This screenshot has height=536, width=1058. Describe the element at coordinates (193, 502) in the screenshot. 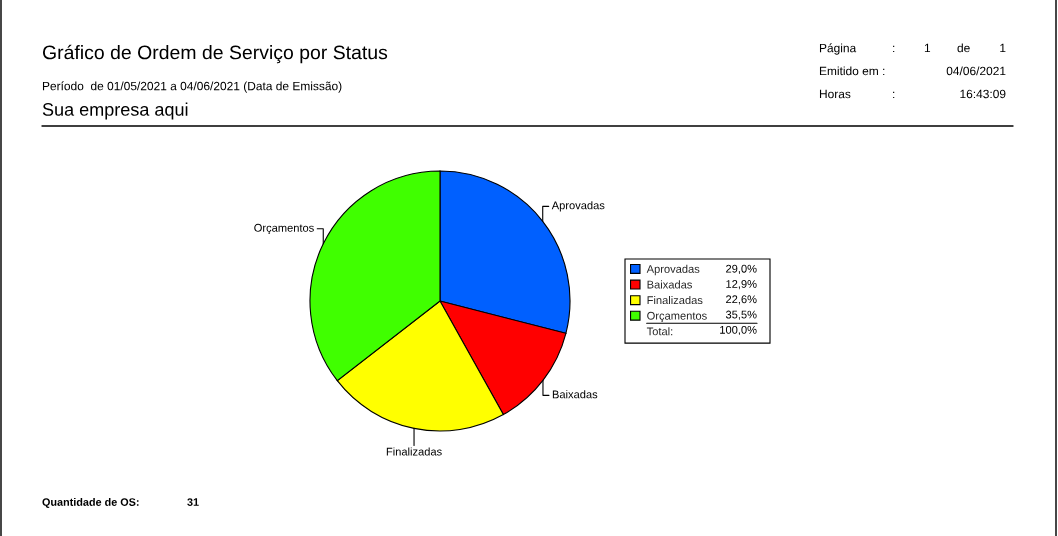

I see `text: 31` at that location.